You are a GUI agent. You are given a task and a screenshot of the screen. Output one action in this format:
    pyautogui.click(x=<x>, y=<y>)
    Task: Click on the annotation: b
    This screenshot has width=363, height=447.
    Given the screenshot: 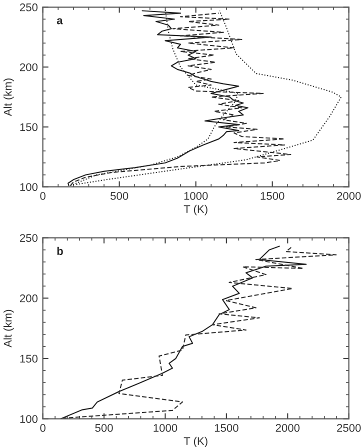 What is the action you would take?
    pyautogui.click(x=60, y=251)
    